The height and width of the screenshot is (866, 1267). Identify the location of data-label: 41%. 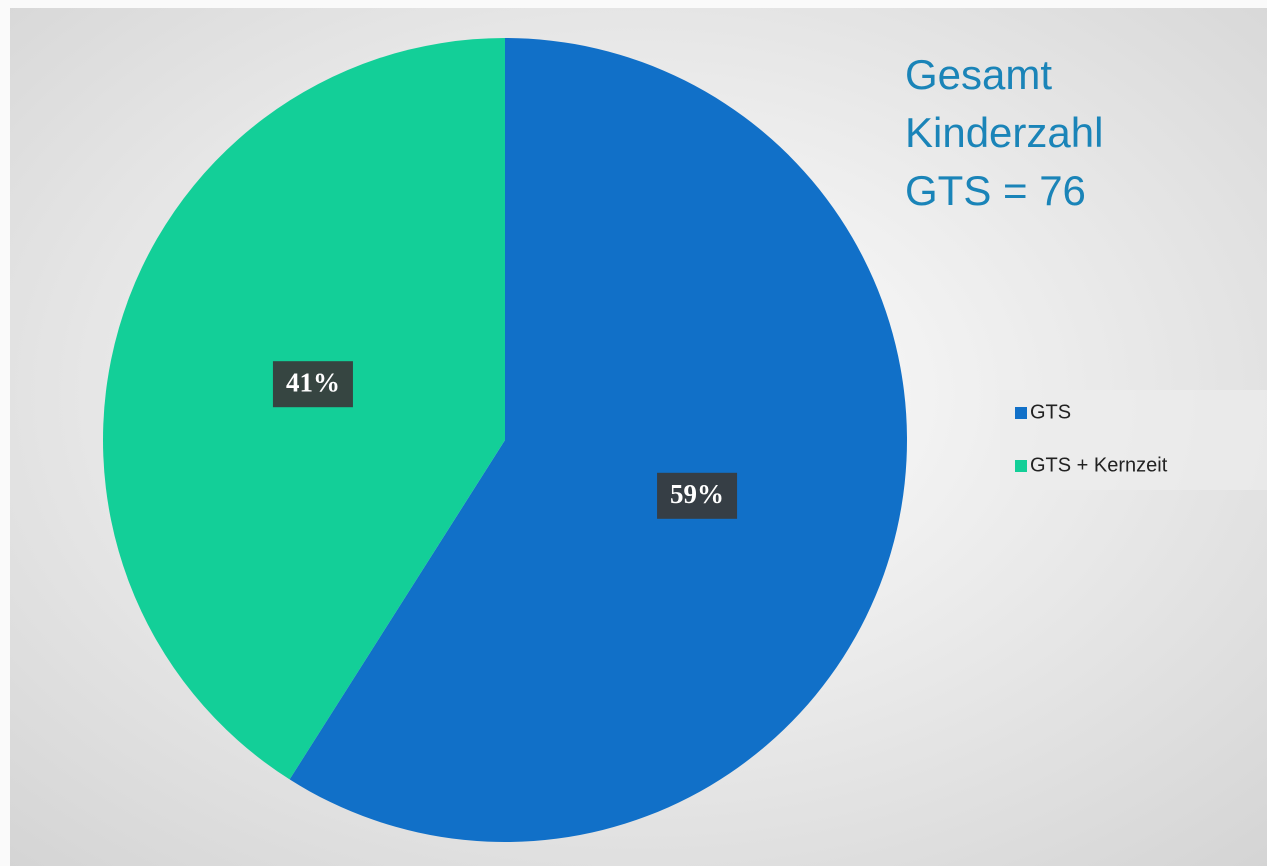
(313, 382).